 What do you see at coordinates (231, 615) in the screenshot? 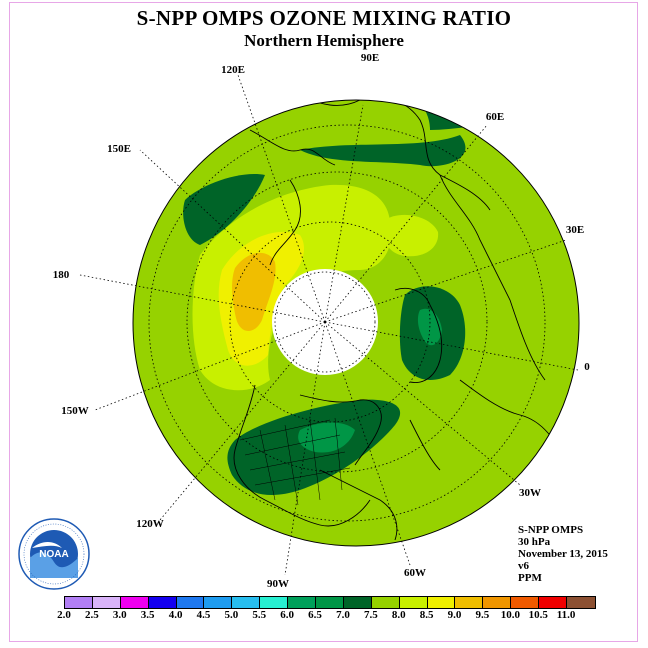
I see `colorbar-label: 5.0` at bounding box center [231, 615].